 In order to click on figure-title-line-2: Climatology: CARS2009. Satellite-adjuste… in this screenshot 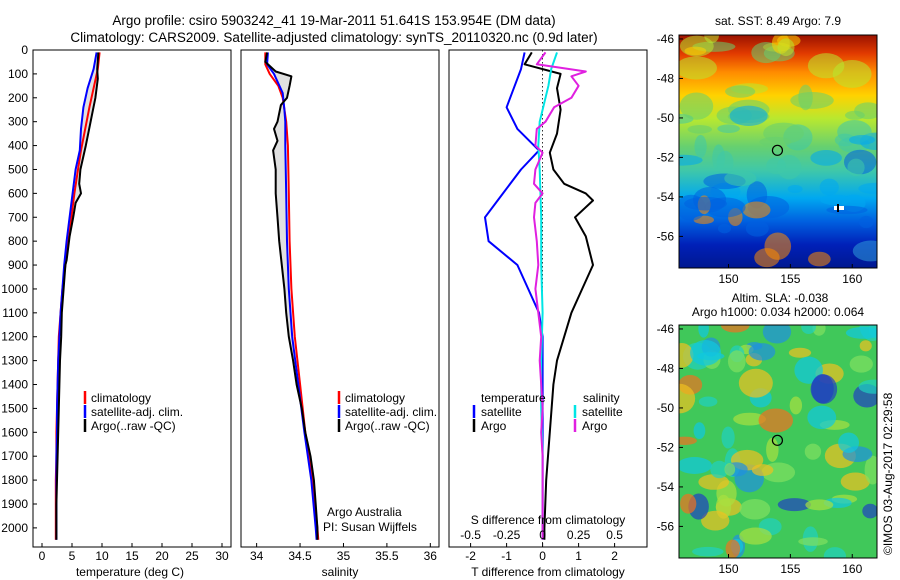, I will do `click(333, 37)`.